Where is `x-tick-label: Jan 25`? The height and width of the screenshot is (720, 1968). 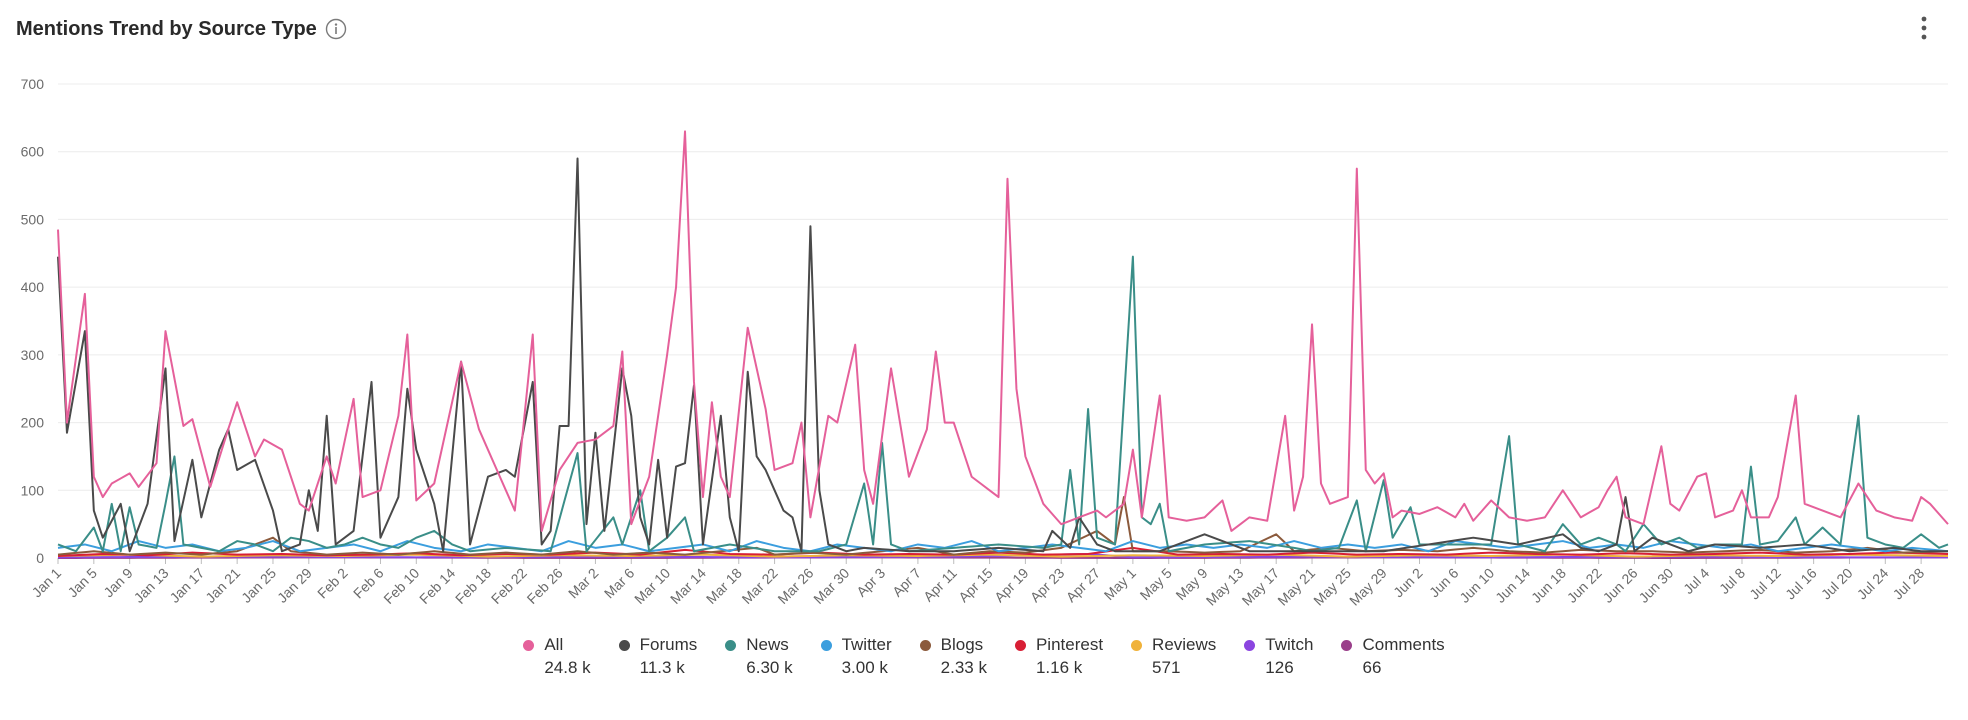 x-tick-label: Jan 25 is located at coordinates (258, 585).